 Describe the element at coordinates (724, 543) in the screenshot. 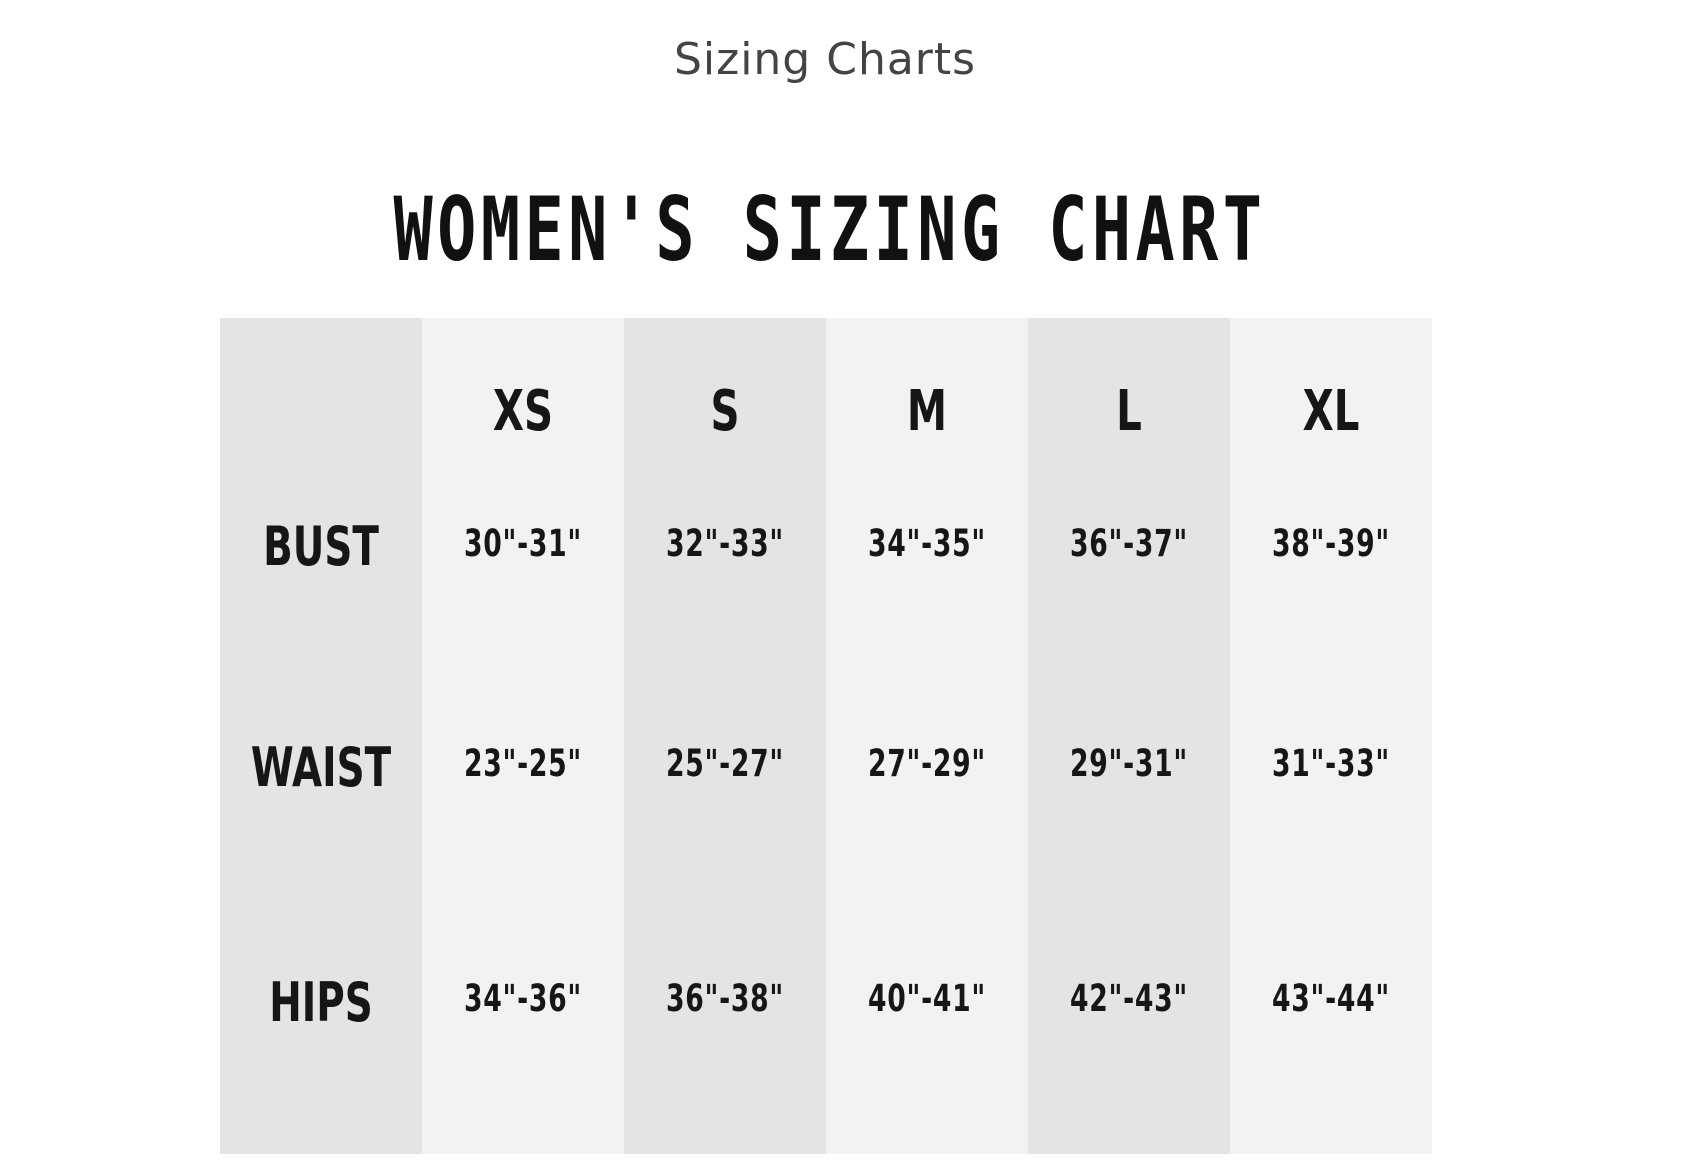

I see `bust-value-s: 32"-33"` at that location.